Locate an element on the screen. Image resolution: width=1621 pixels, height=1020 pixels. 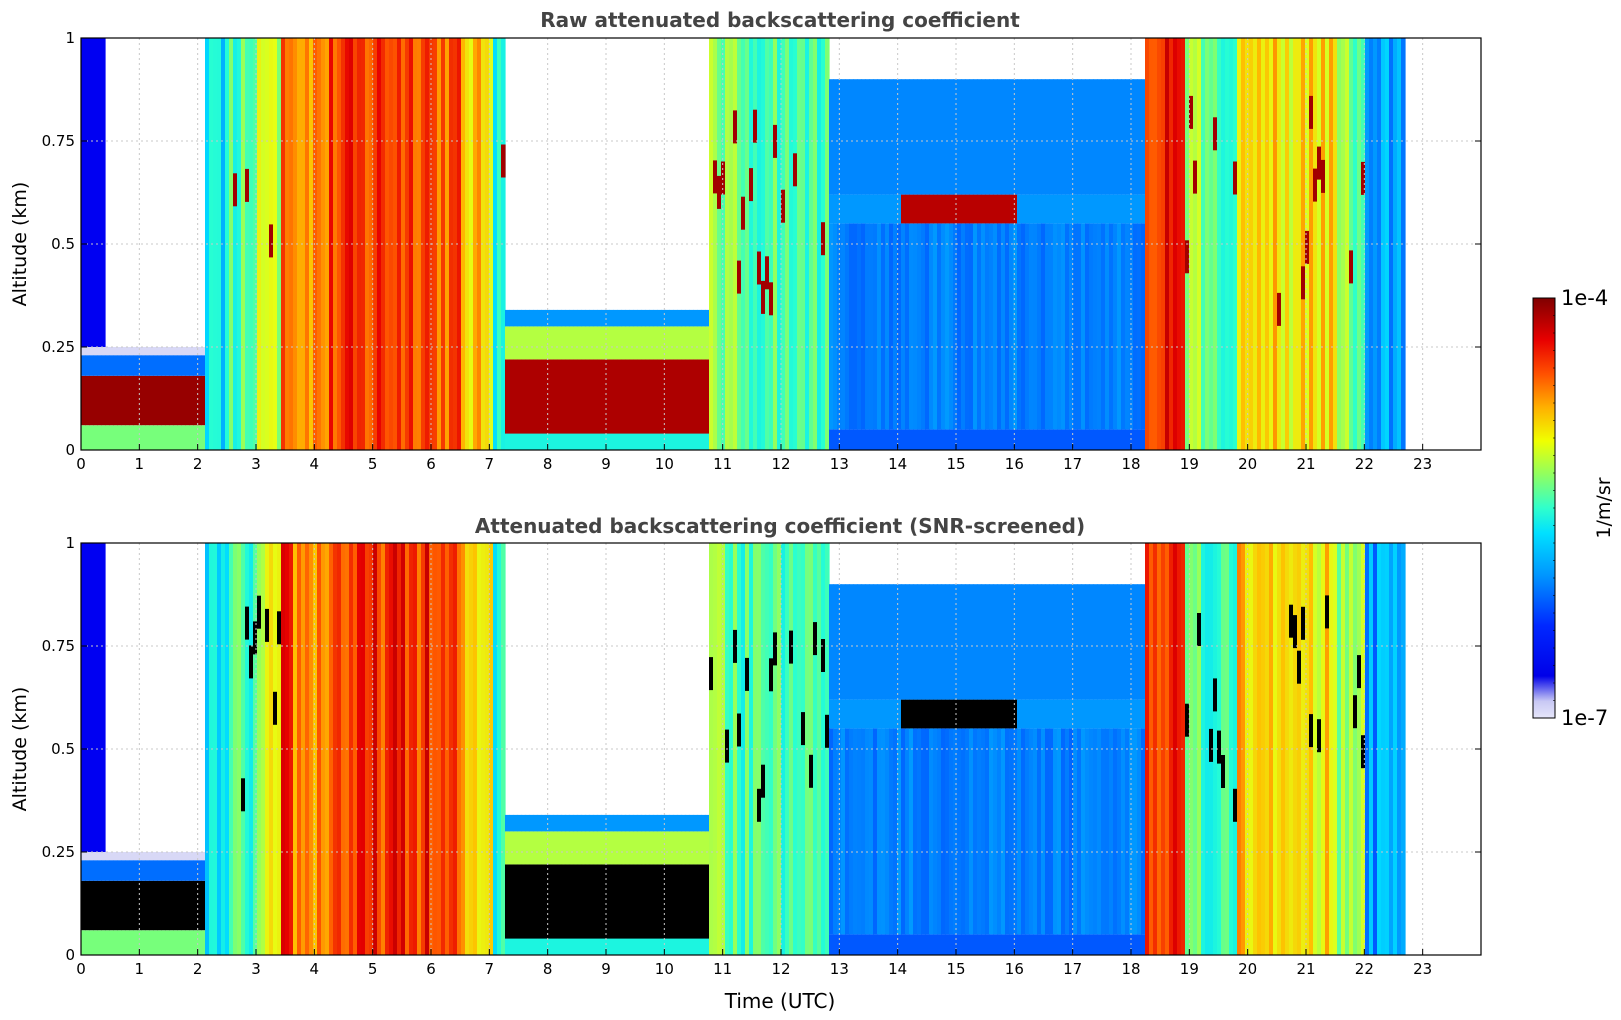
x-tick-label: 5 is located at coordinates (373, 464).